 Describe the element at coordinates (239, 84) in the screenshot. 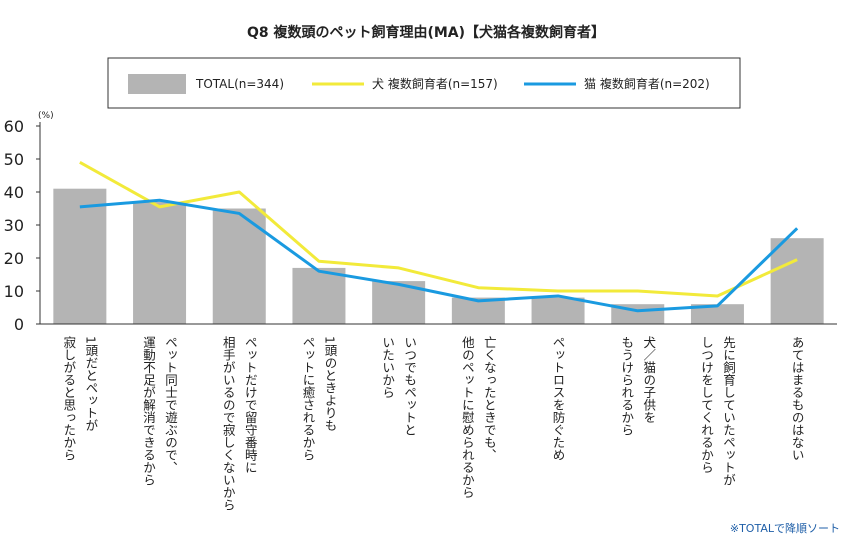

I see `legend-label: TOTAL(n=344)` at that location.